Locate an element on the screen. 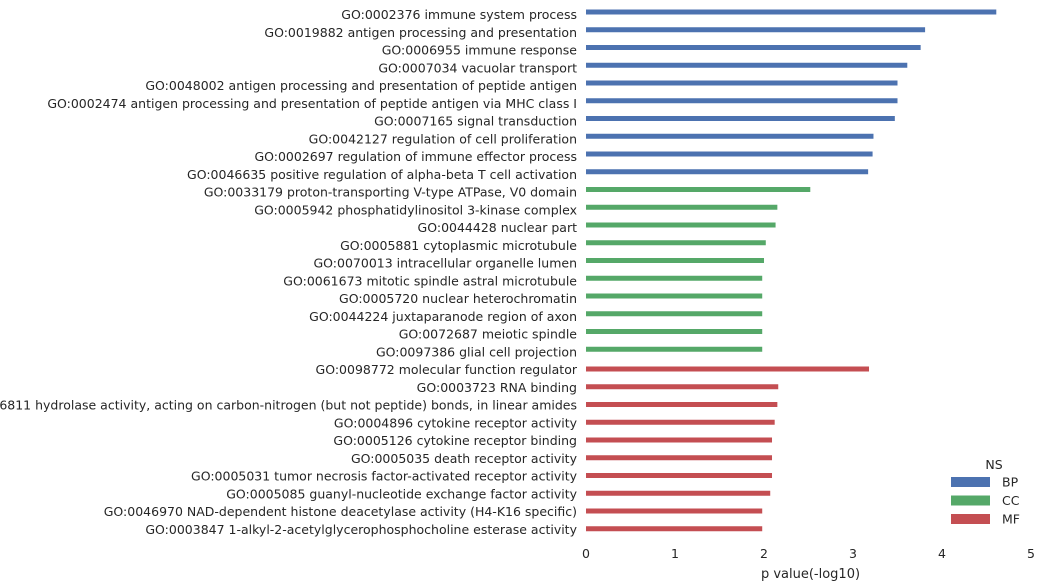 The width and height of the screenshot is (1043, 587). x-tick-label: 5 is located at coordinates (1031, 553).